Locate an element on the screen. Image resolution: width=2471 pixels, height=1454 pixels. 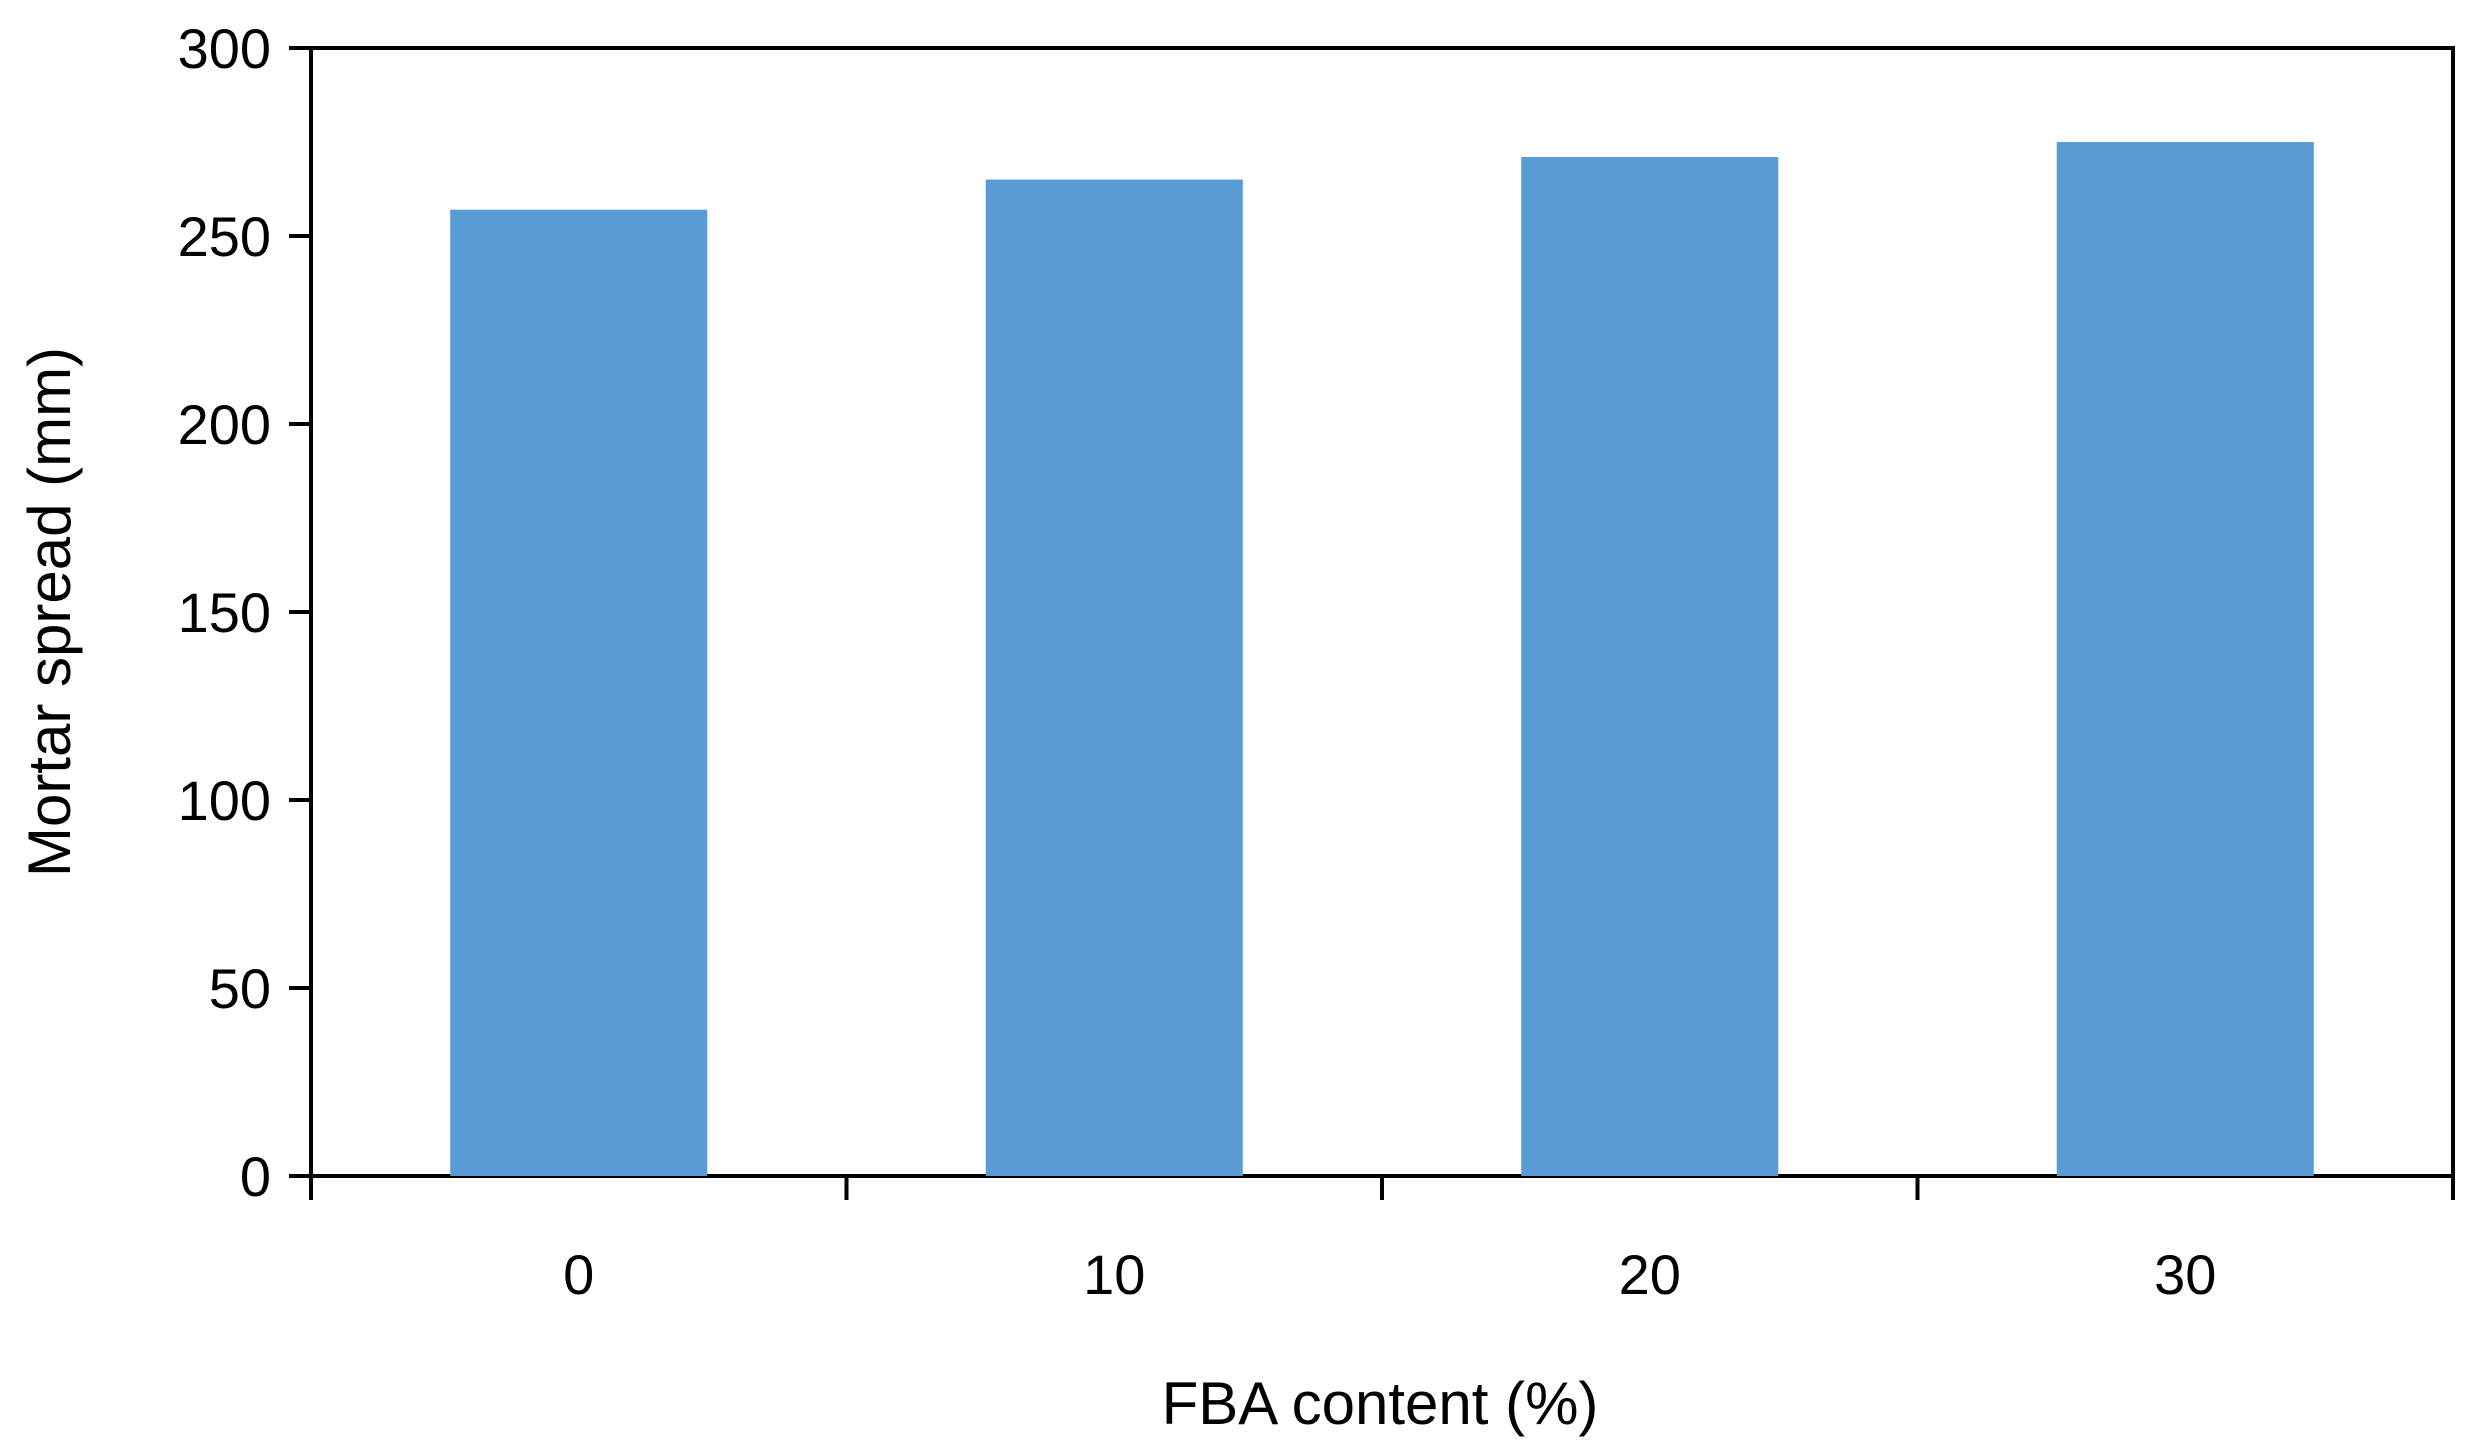
x-axis: 0 10 20 30 is located at coordinates (1382, 1241).